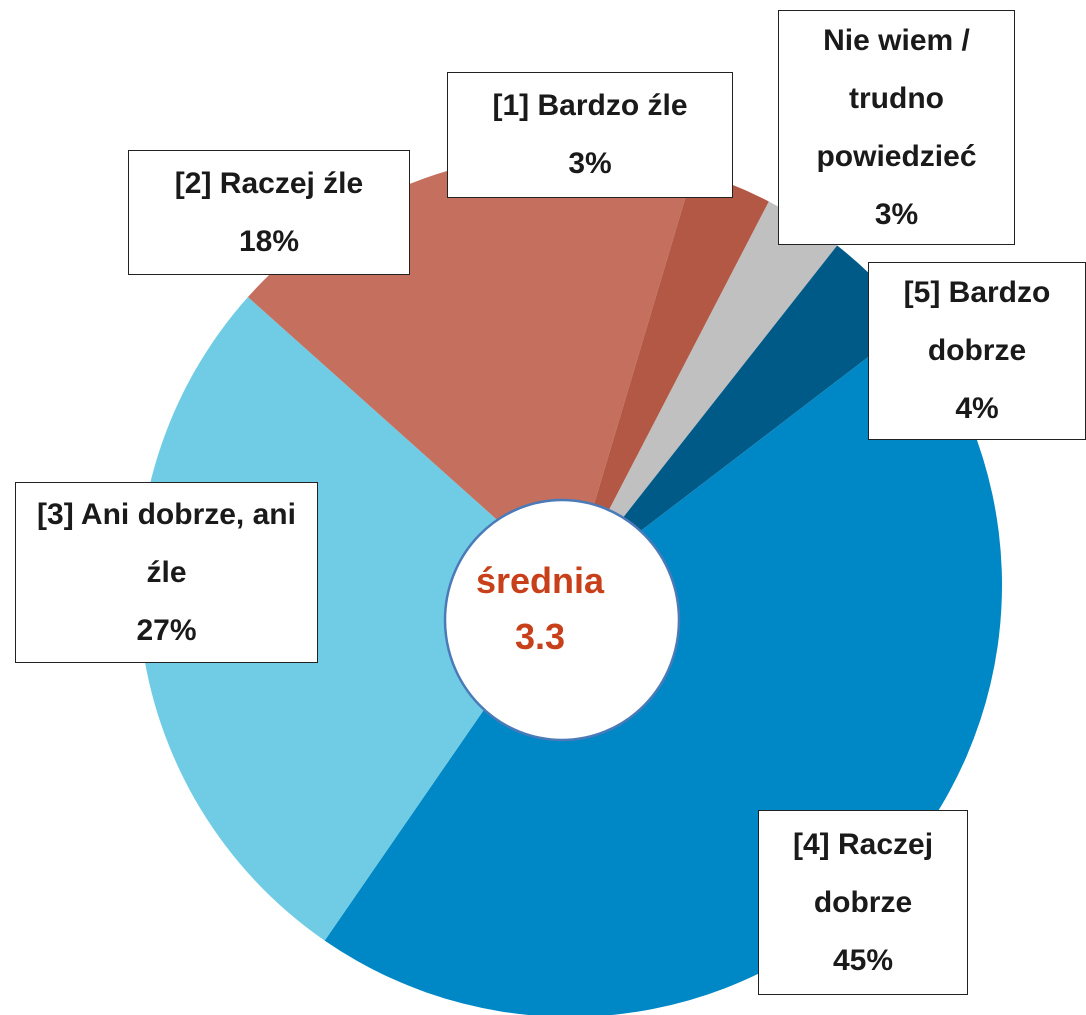  Describe the element at coordinates (269, 212) in the screenshot. I see `slice-label: [2] Raczej źle 18%` at that location.